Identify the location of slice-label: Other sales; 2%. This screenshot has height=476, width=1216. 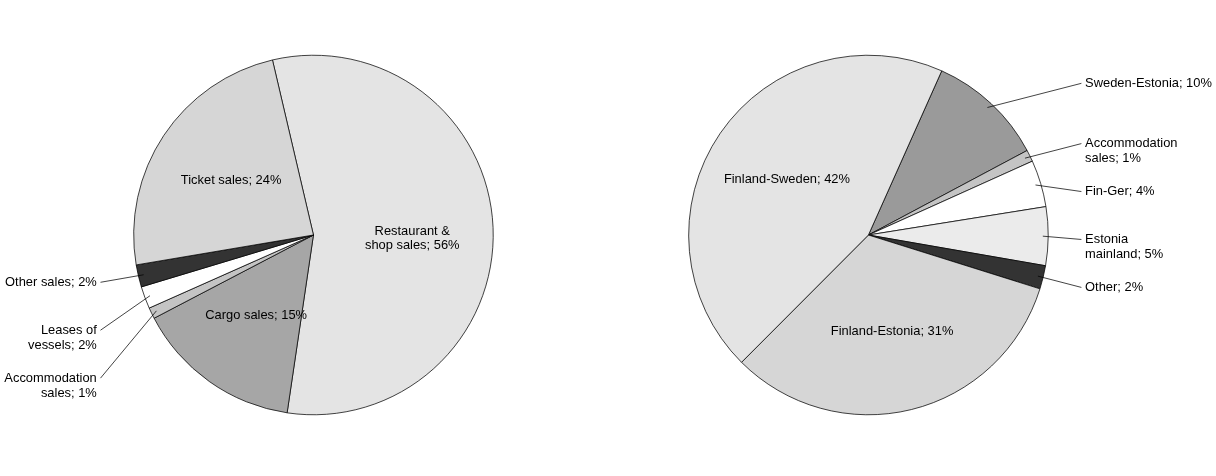
(51, 281).